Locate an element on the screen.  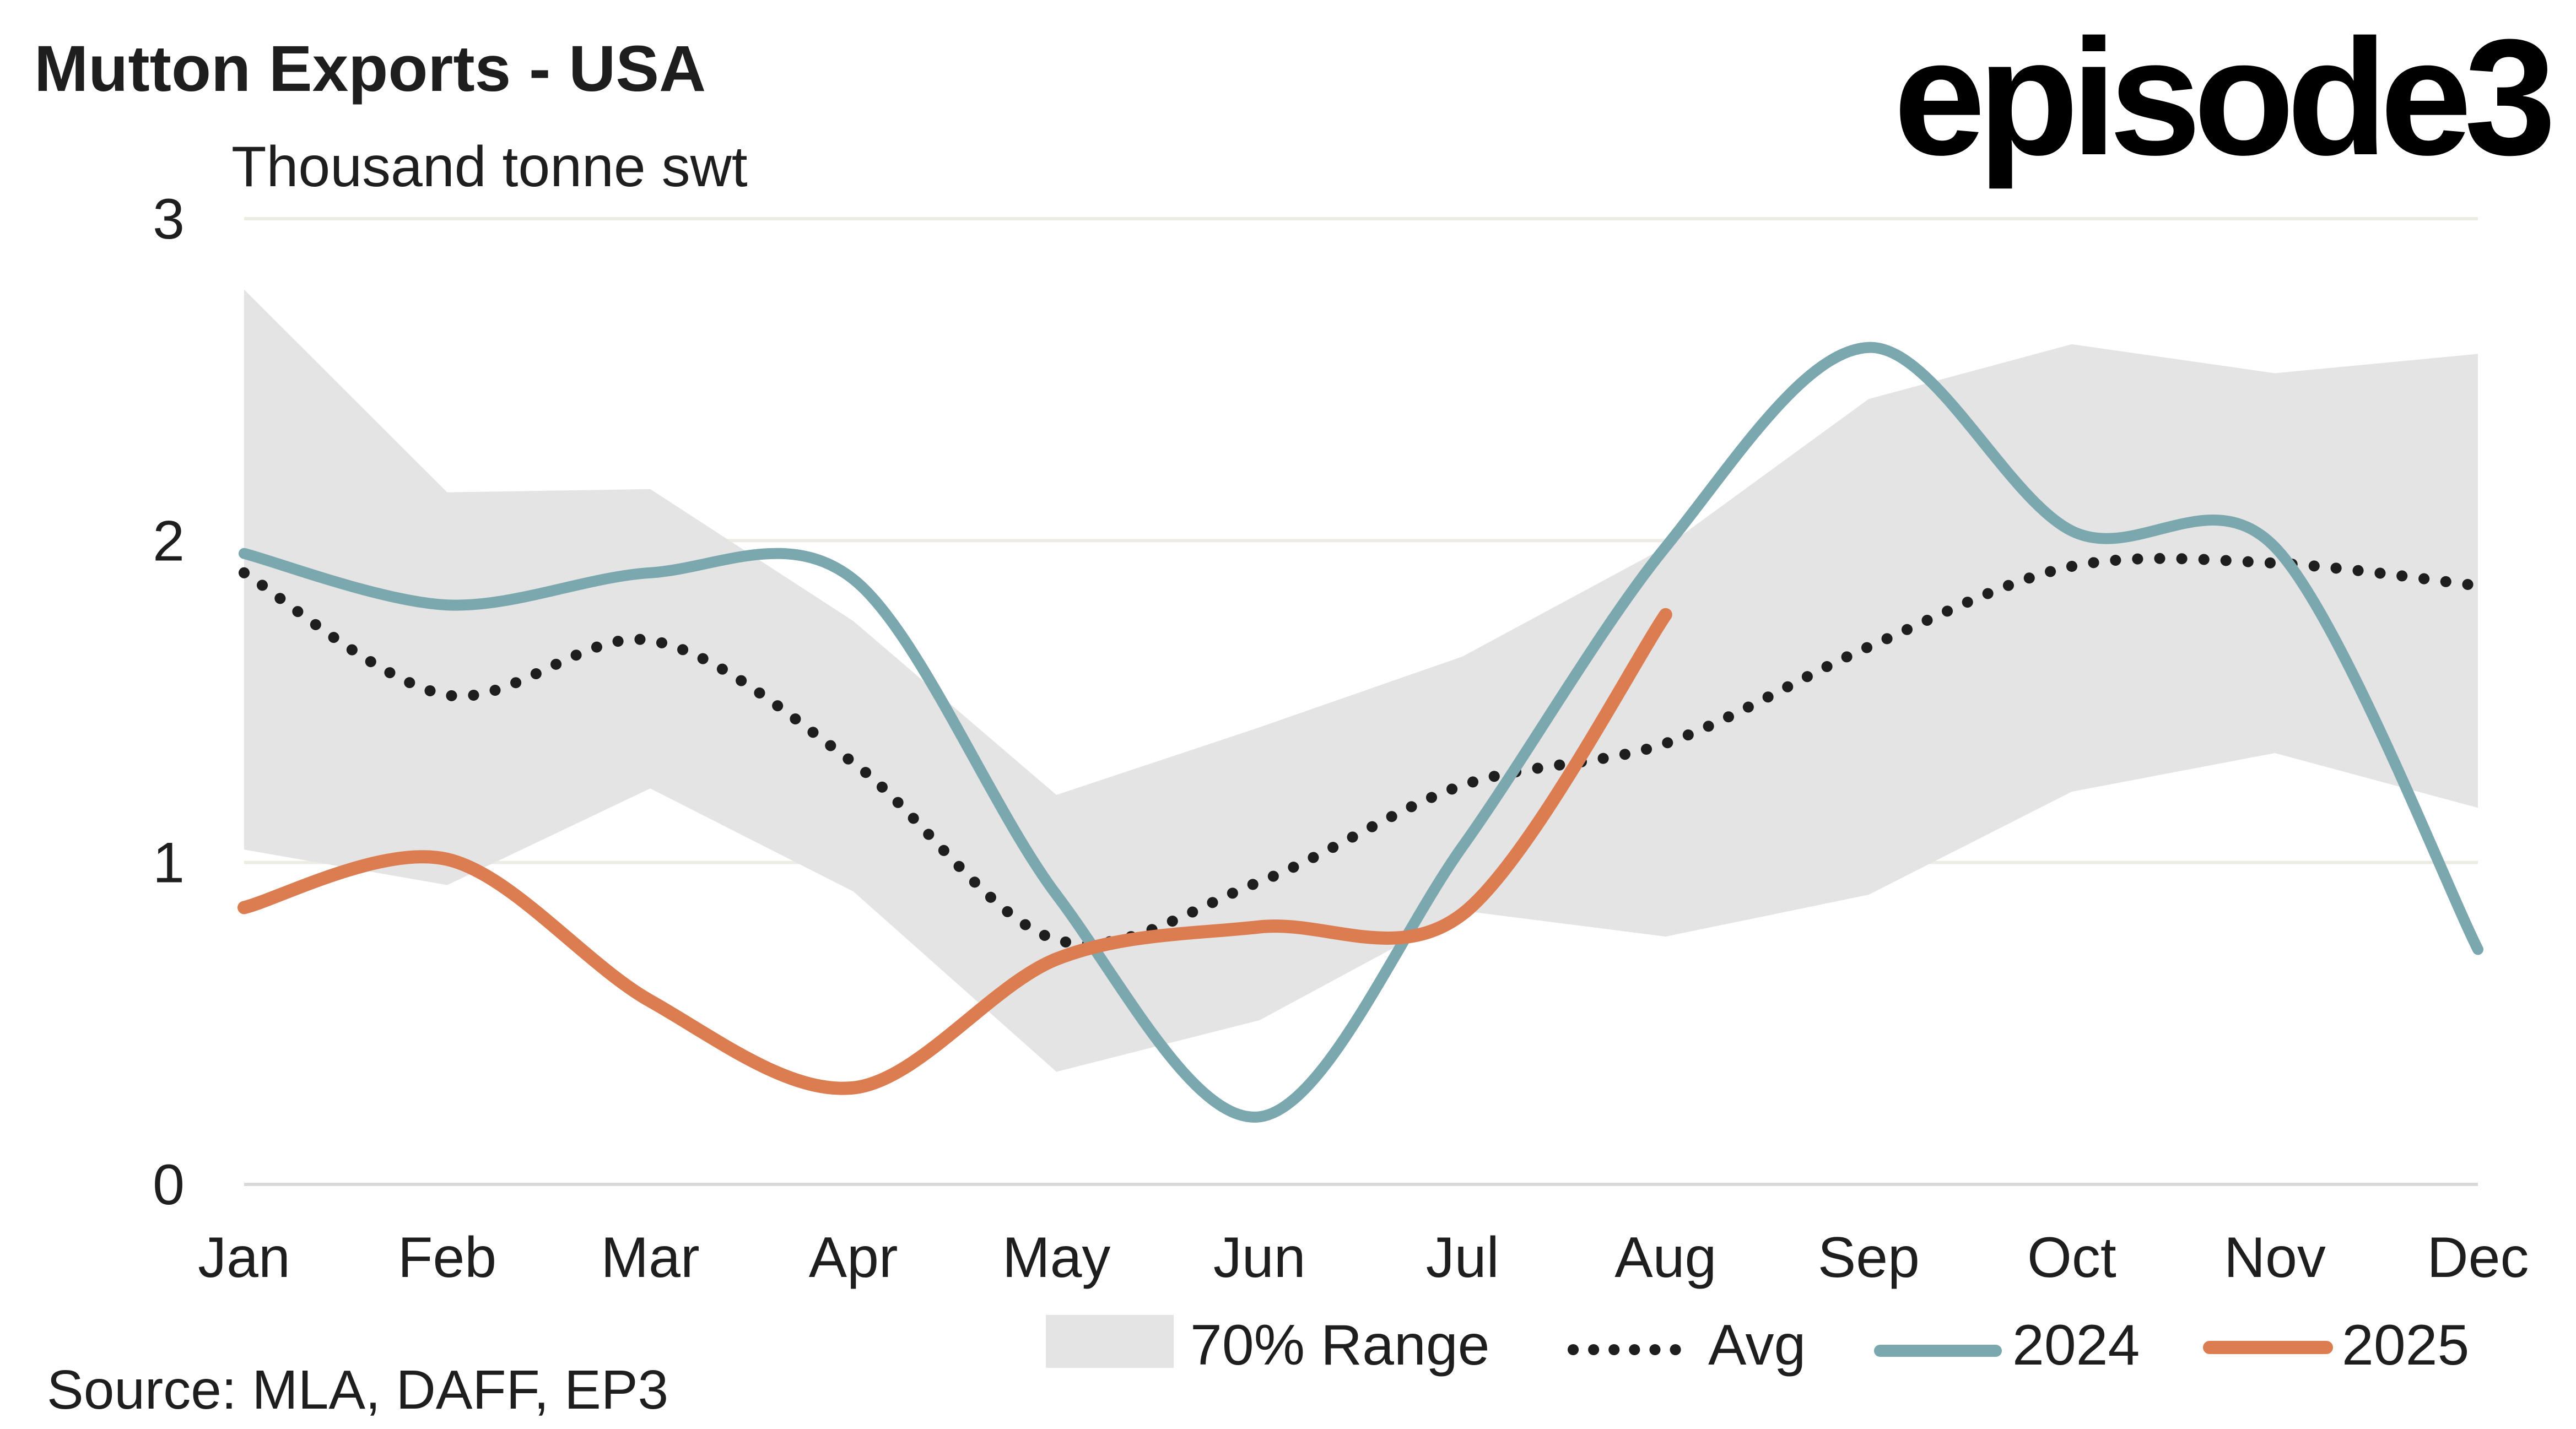
x-tick-label: May is located at coordinates (1056, 1258).